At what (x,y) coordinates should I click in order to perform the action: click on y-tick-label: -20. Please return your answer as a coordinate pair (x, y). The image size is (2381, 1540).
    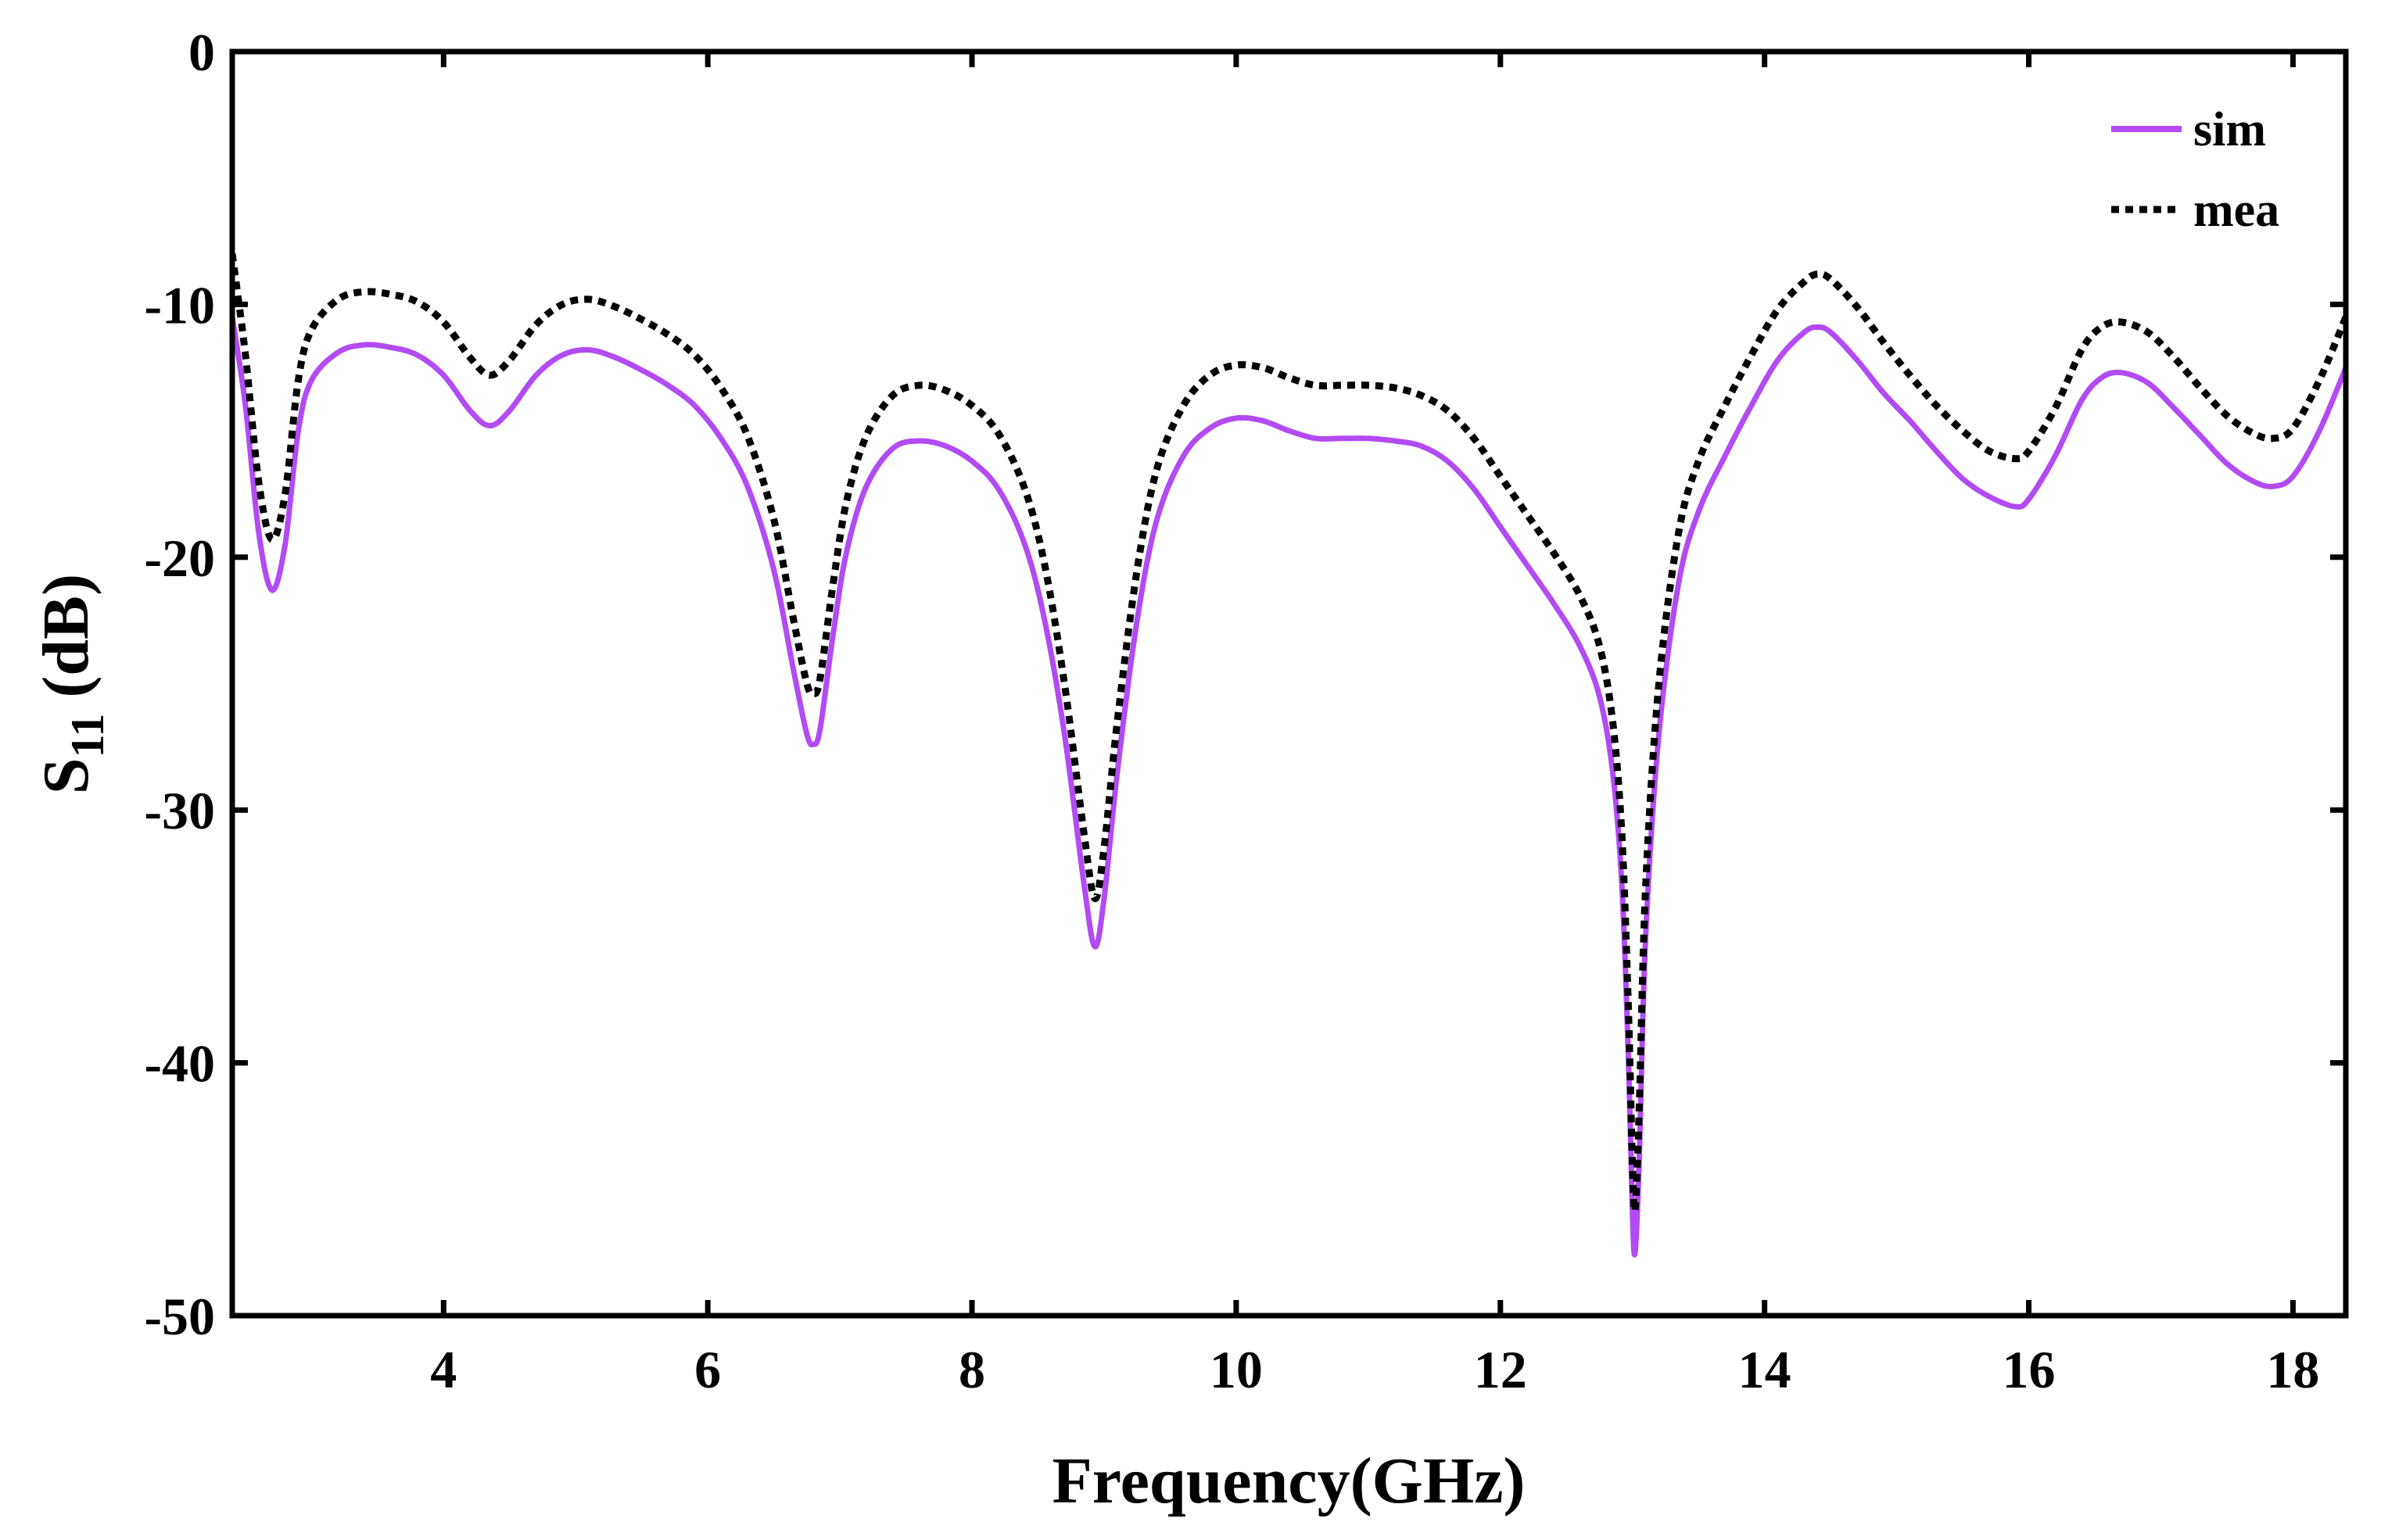
    Looking at the image, I should click on (179, 558).